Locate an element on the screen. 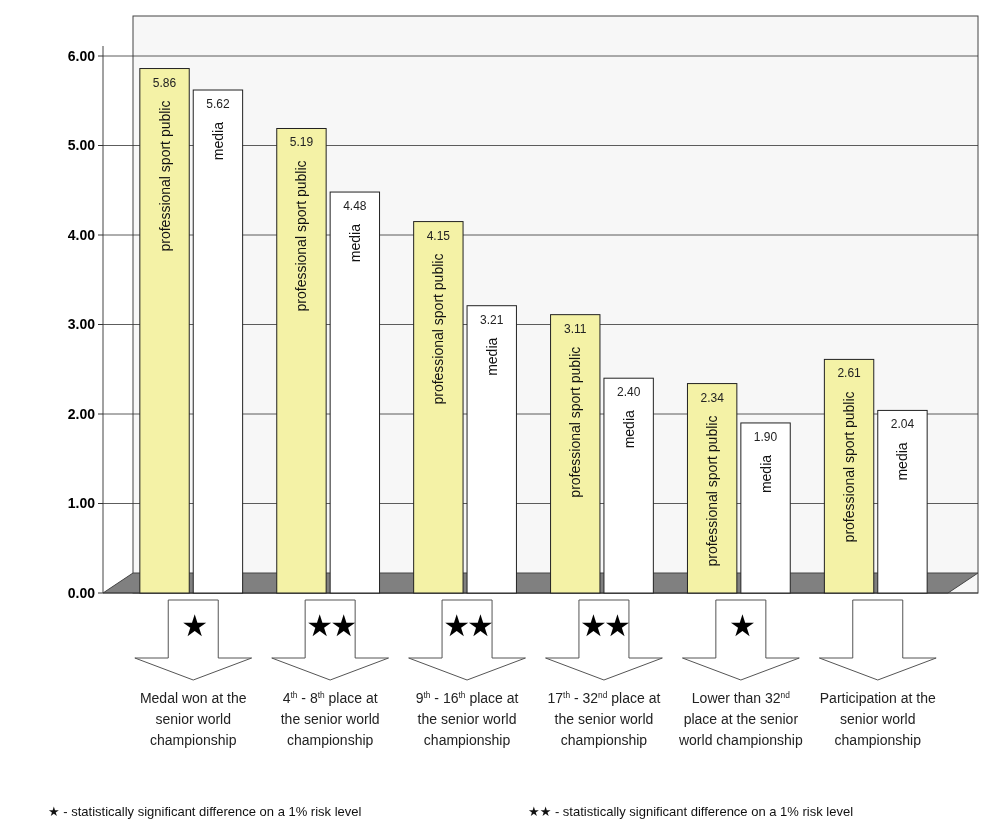  category-label: 9$^{th}$ - 16$^{th}$ place at the senior world championship is located at coordinates (467, 719).